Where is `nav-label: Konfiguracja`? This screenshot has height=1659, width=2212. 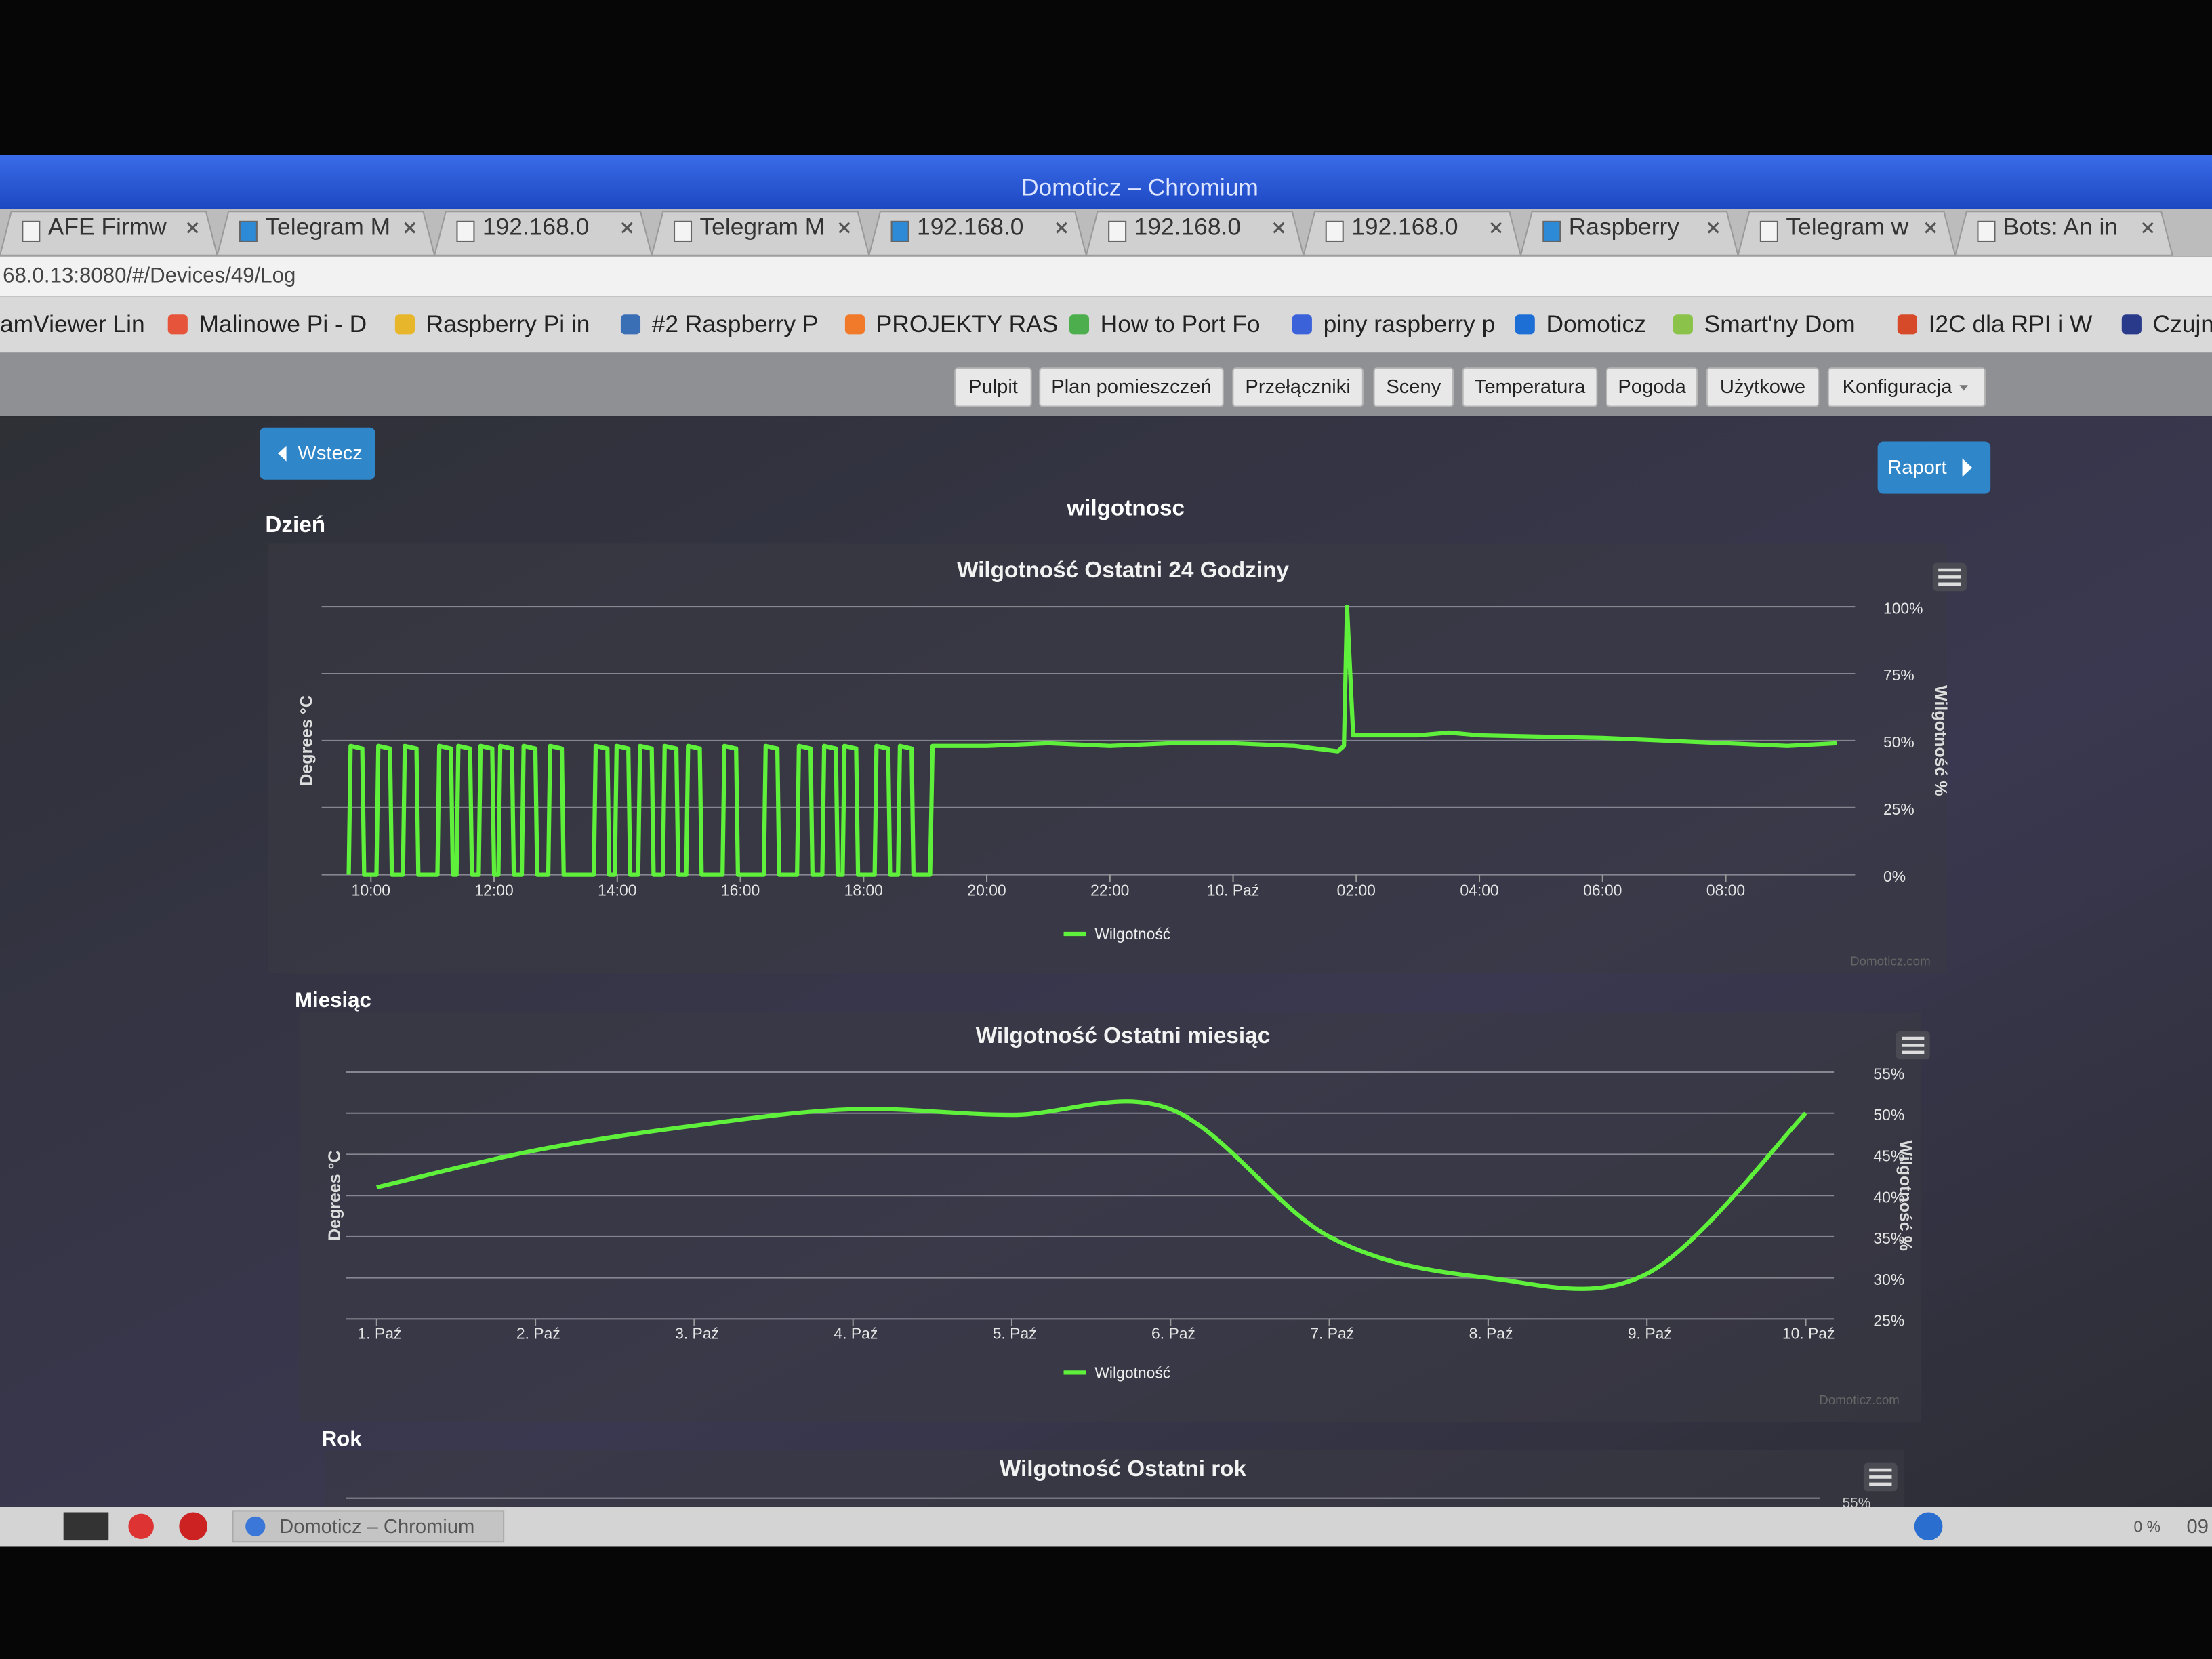 nav-label: Konfiguracja is located at coordinates (1898, 387).